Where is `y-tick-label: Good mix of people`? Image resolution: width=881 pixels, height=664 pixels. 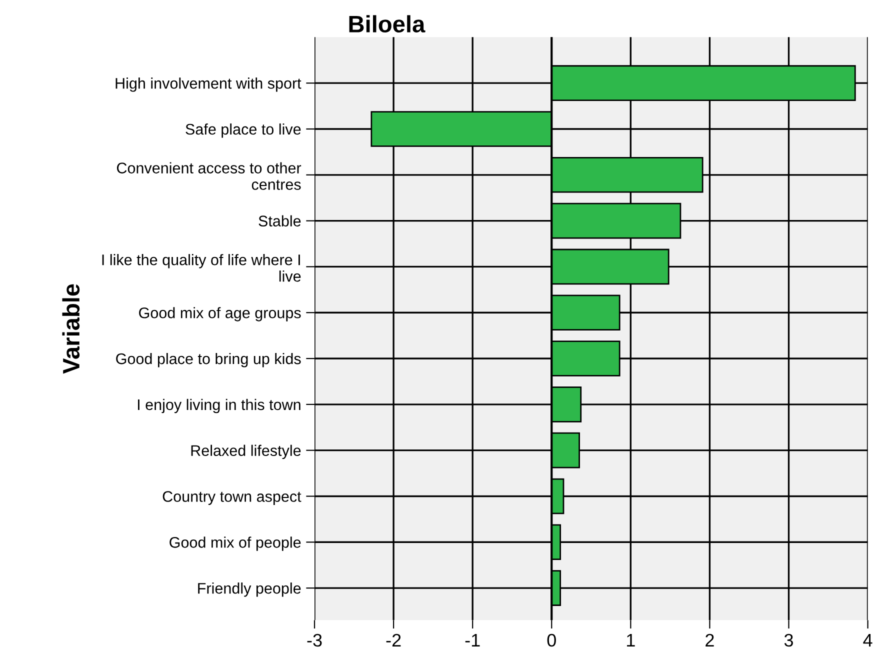
y-tick-label: Good mix of people is located at coordinates (235, 543).